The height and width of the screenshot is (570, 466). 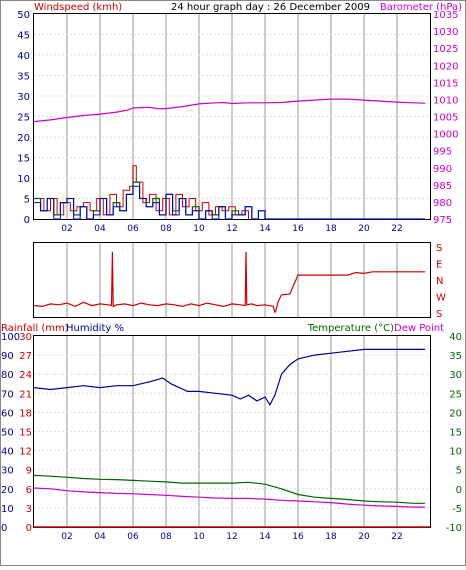 I want to click on windspeed-label: Windspeed (kmh), so click(x=78, y=7).